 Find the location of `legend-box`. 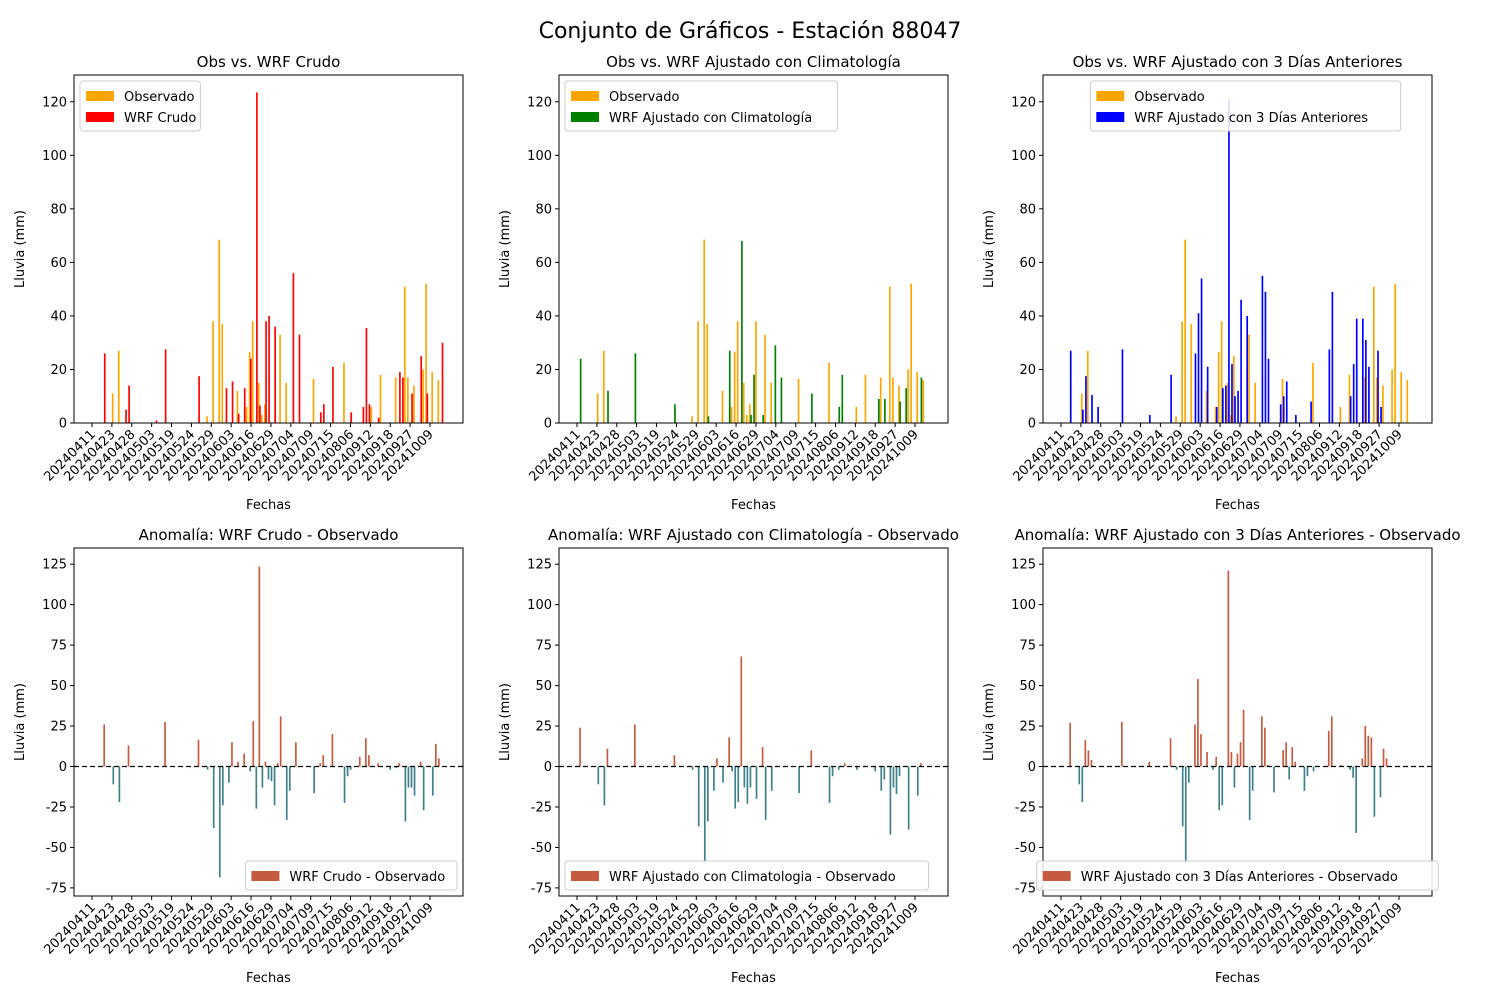

legend-box is located at coordinates (747, 875).